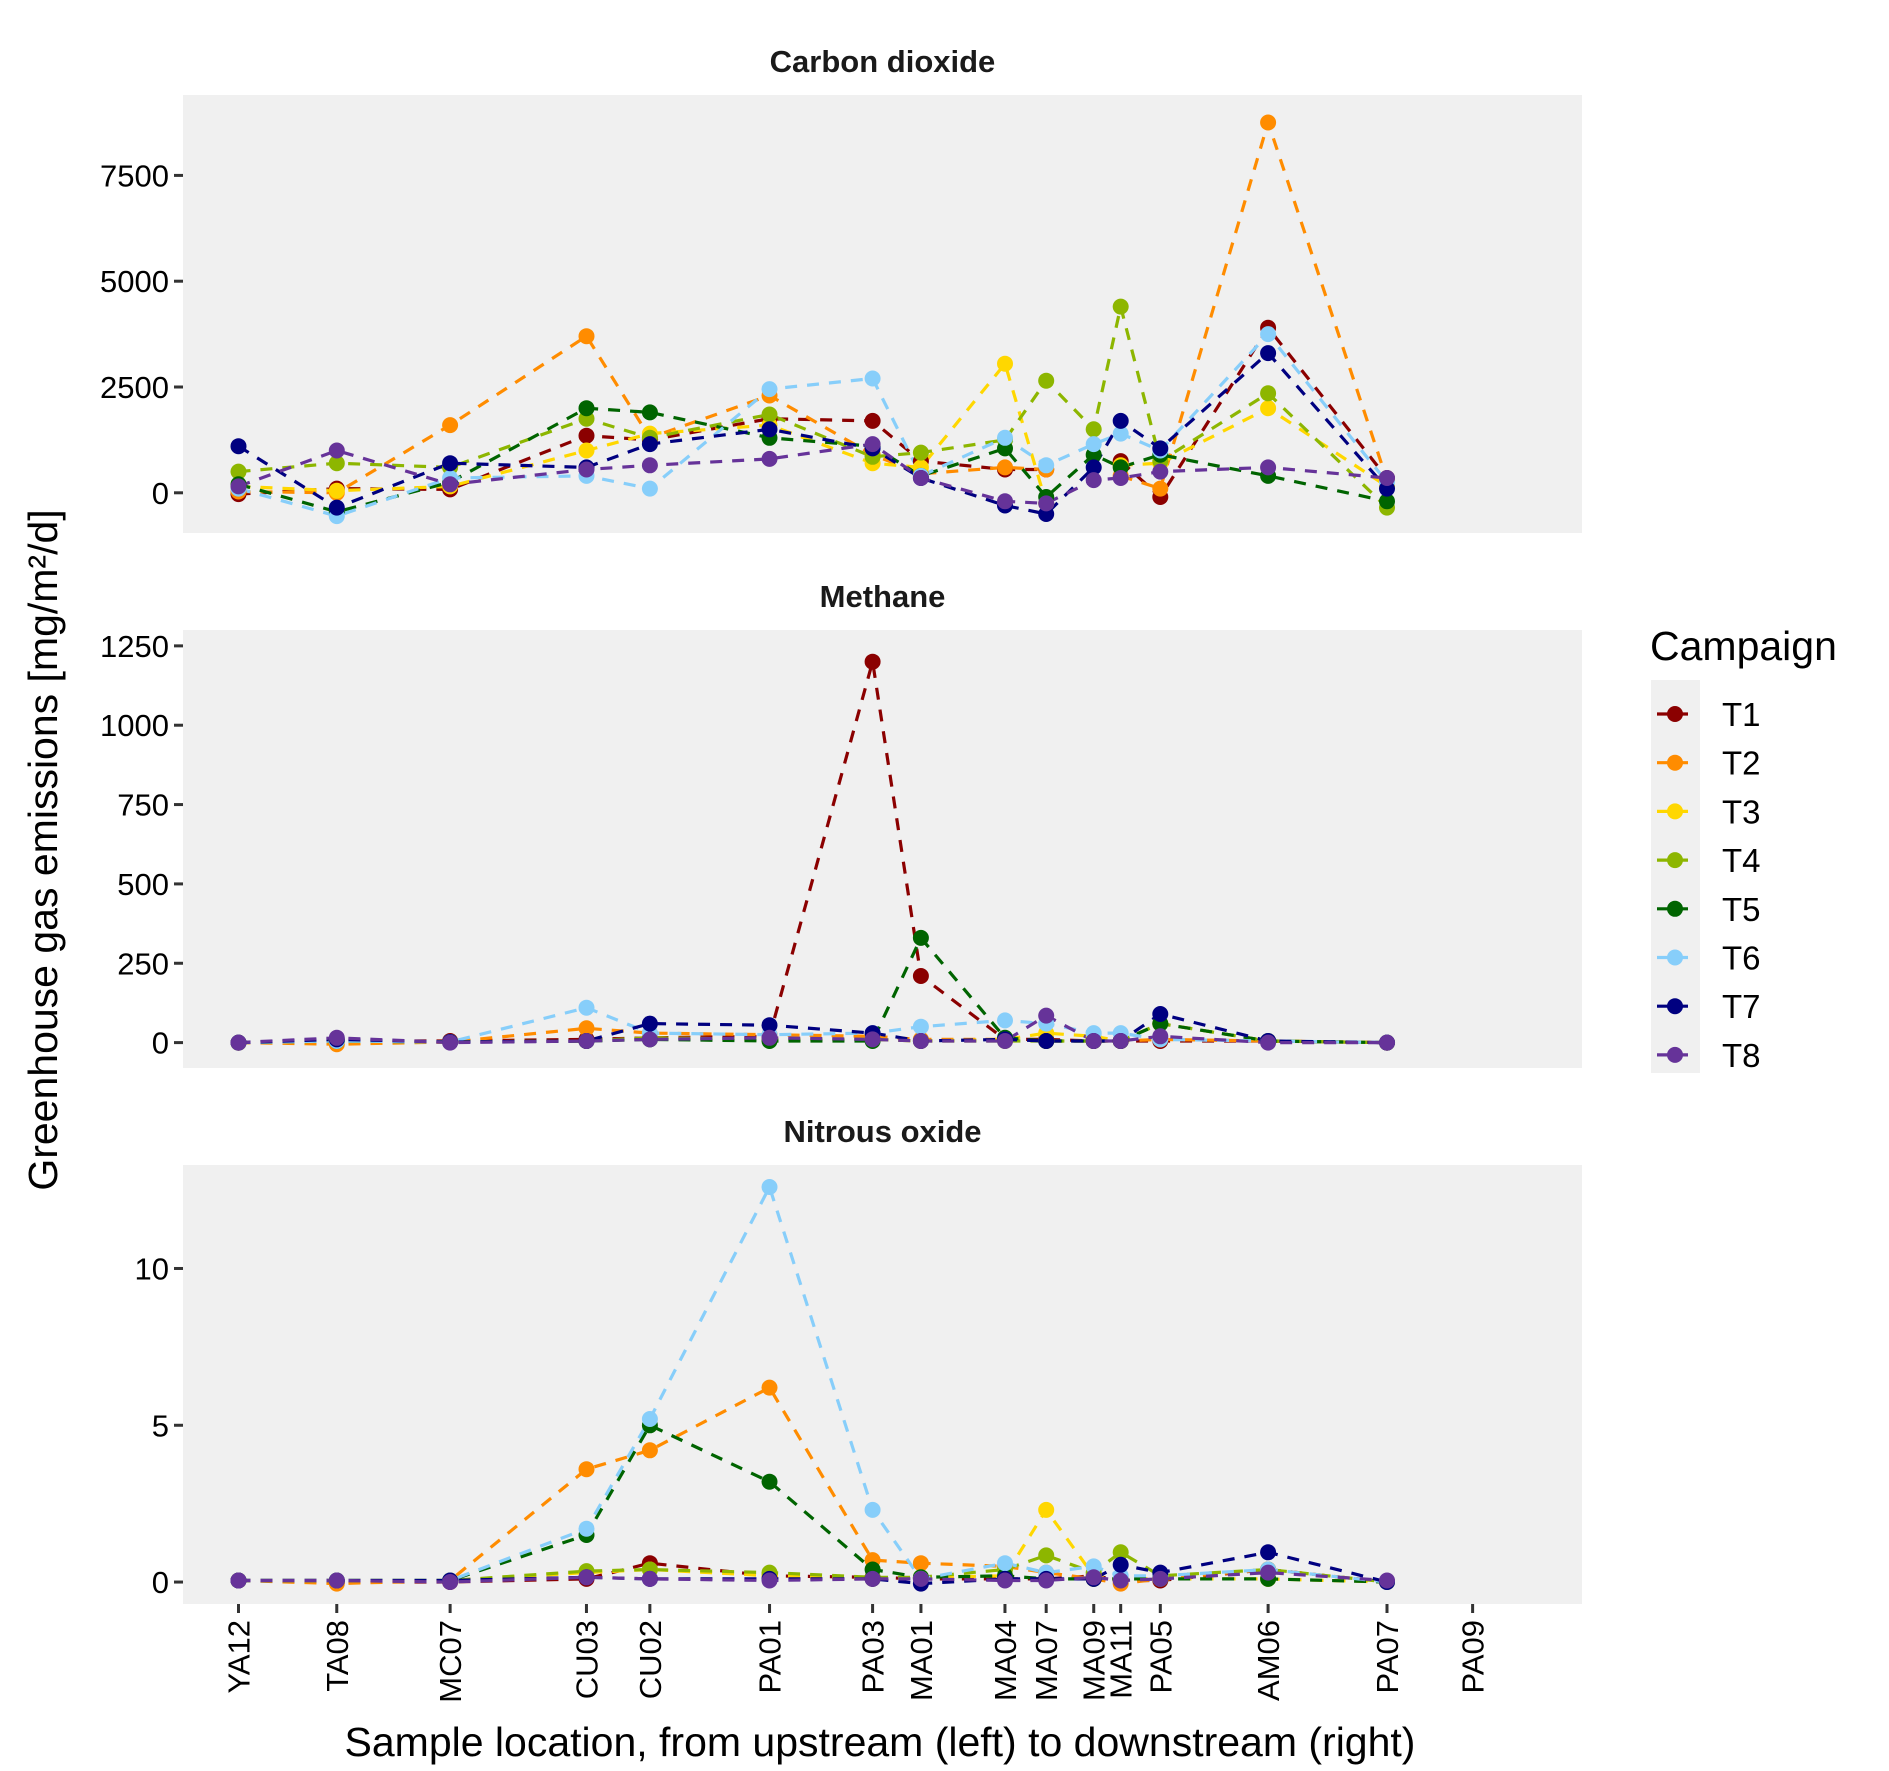  Describe the element at coordinates (1741, 811) in the screenshot. I see `legend-label: T3` at that location.